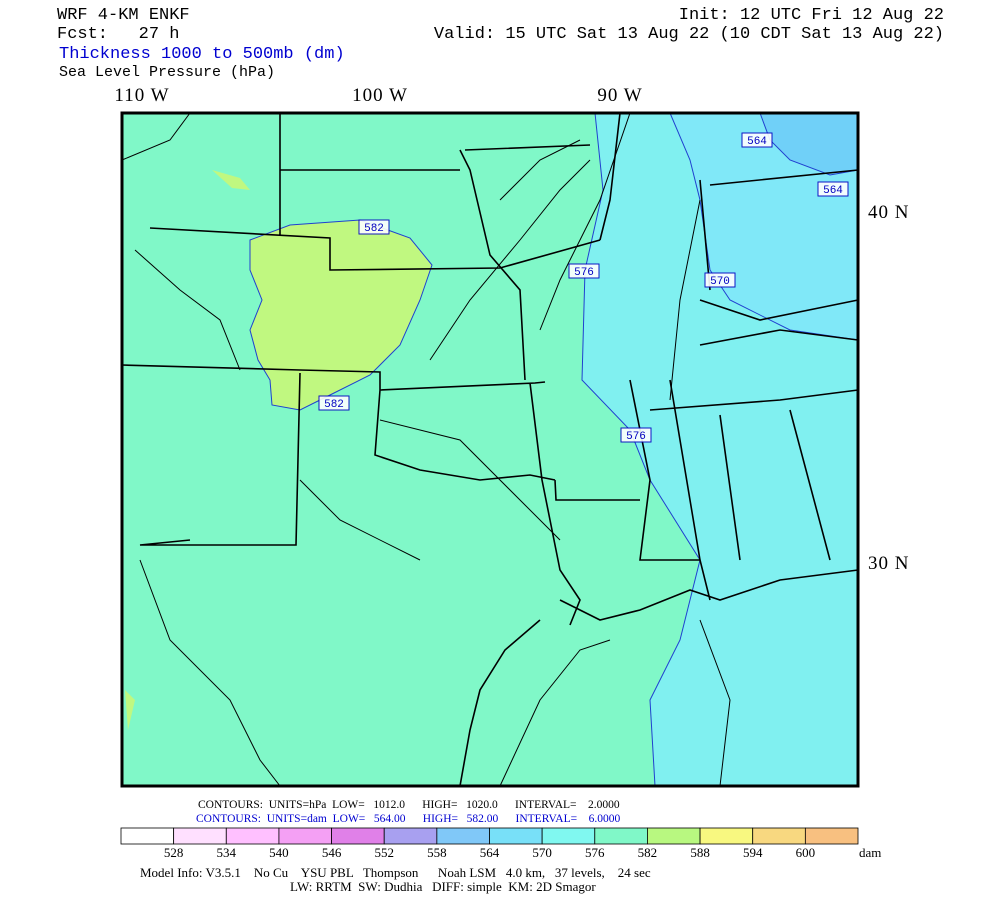  Describe the element at coordinates (202, 54) in the screenshot. I see `thickness-label: Thickness 1000 to 500mb (dm)` at that location.